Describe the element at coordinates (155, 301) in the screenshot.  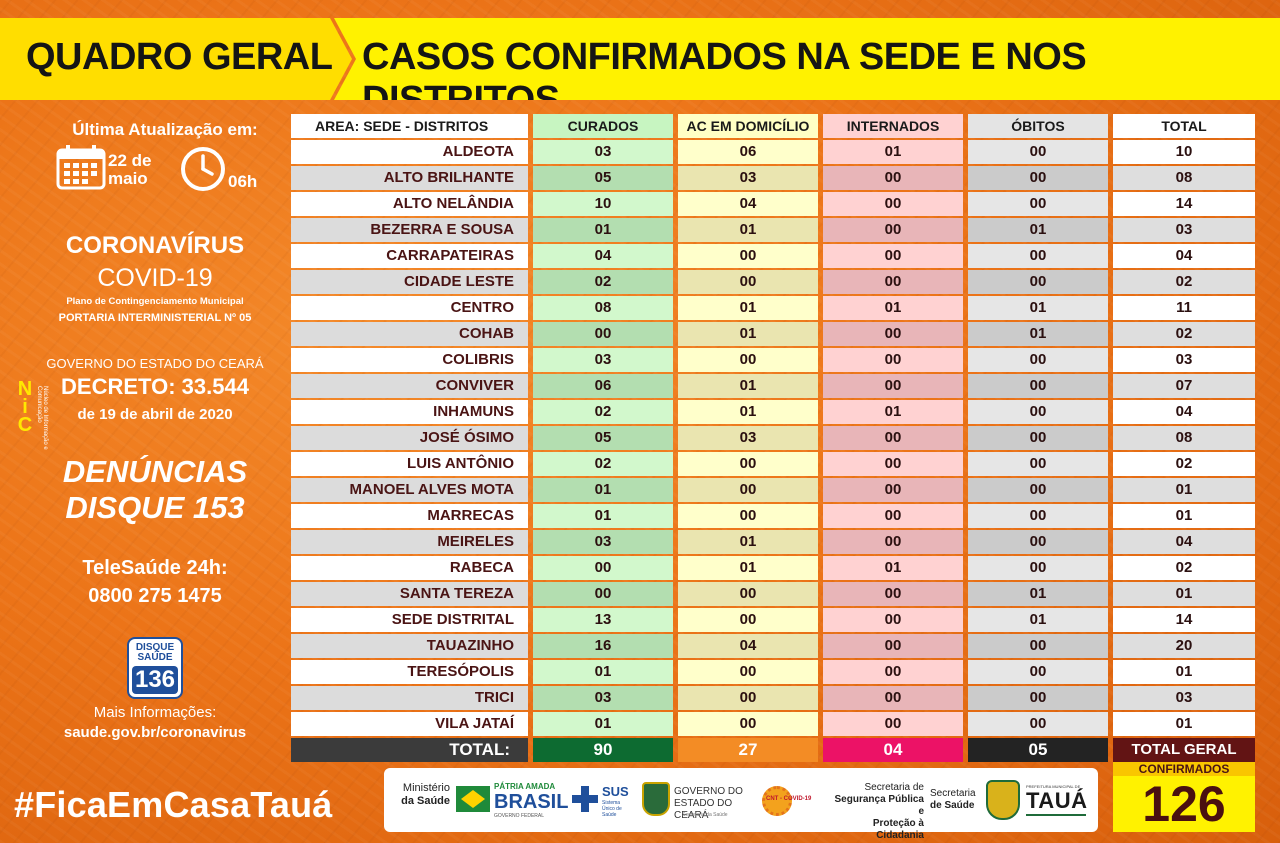
I see `plano-text: Plano de Contingenciamento Municipal` at that location.